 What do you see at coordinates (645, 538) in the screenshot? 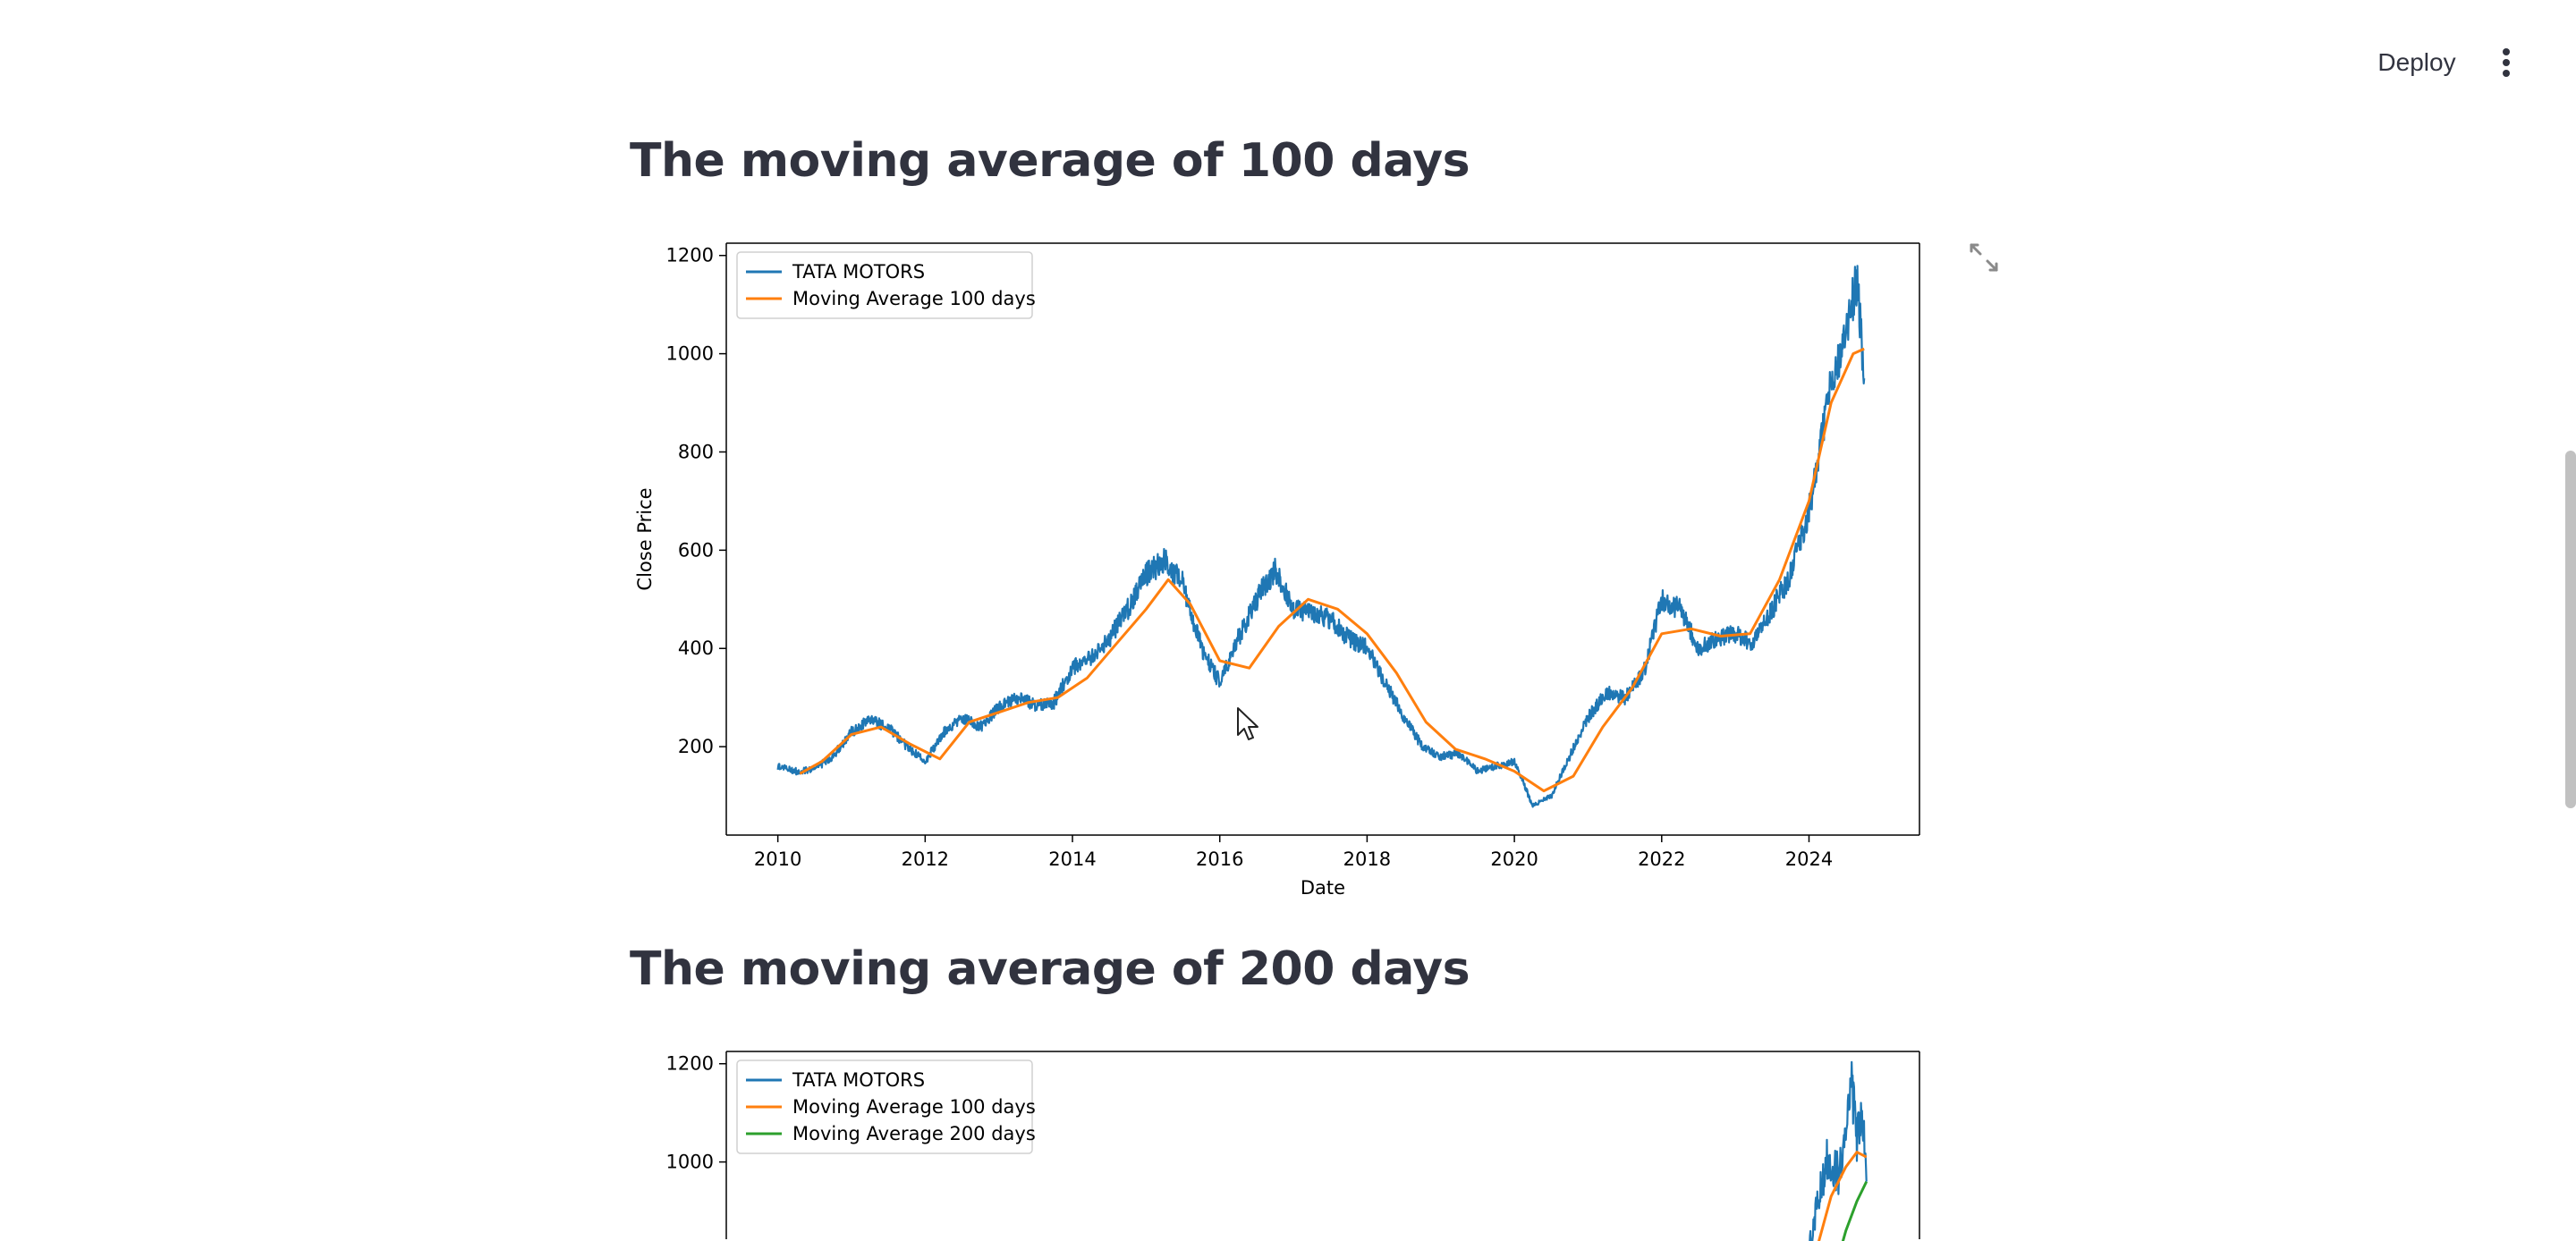
I see `y-axis-label: Close Price` at bounding box center [645, 538].